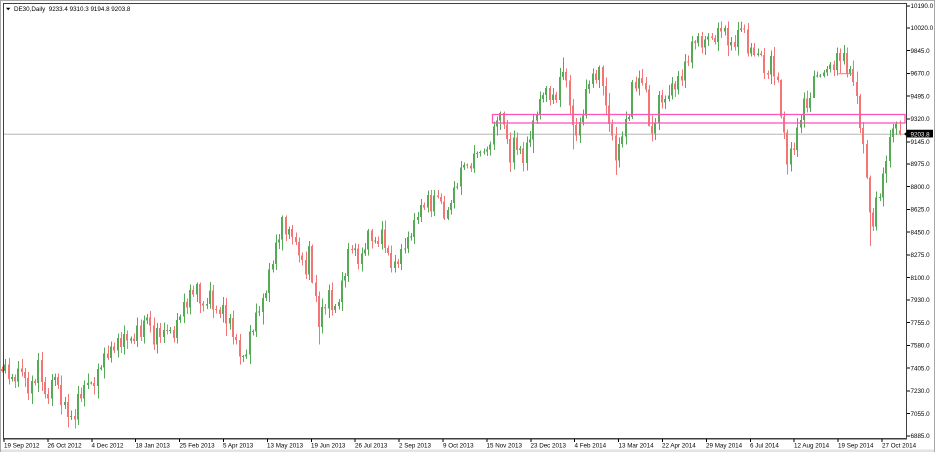 This screenshot has height=452, width=935. I want to click on svg-text: 13 Mar 2014, so click(637, 445).